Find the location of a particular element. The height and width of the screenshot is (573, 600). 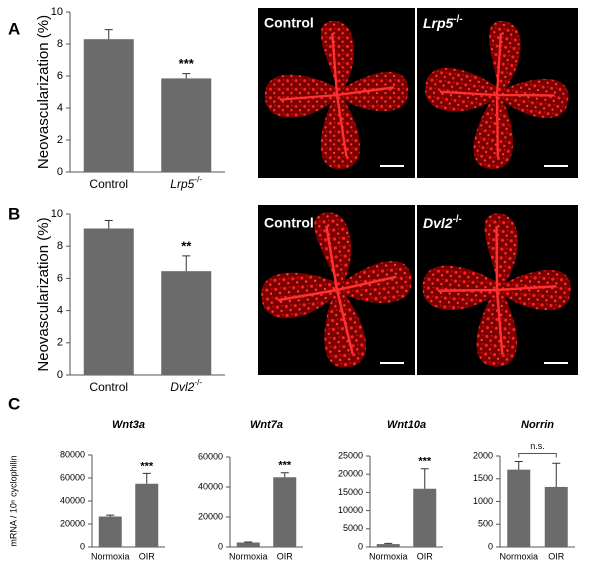

panel-label: C is located at coordinates (14, 403).